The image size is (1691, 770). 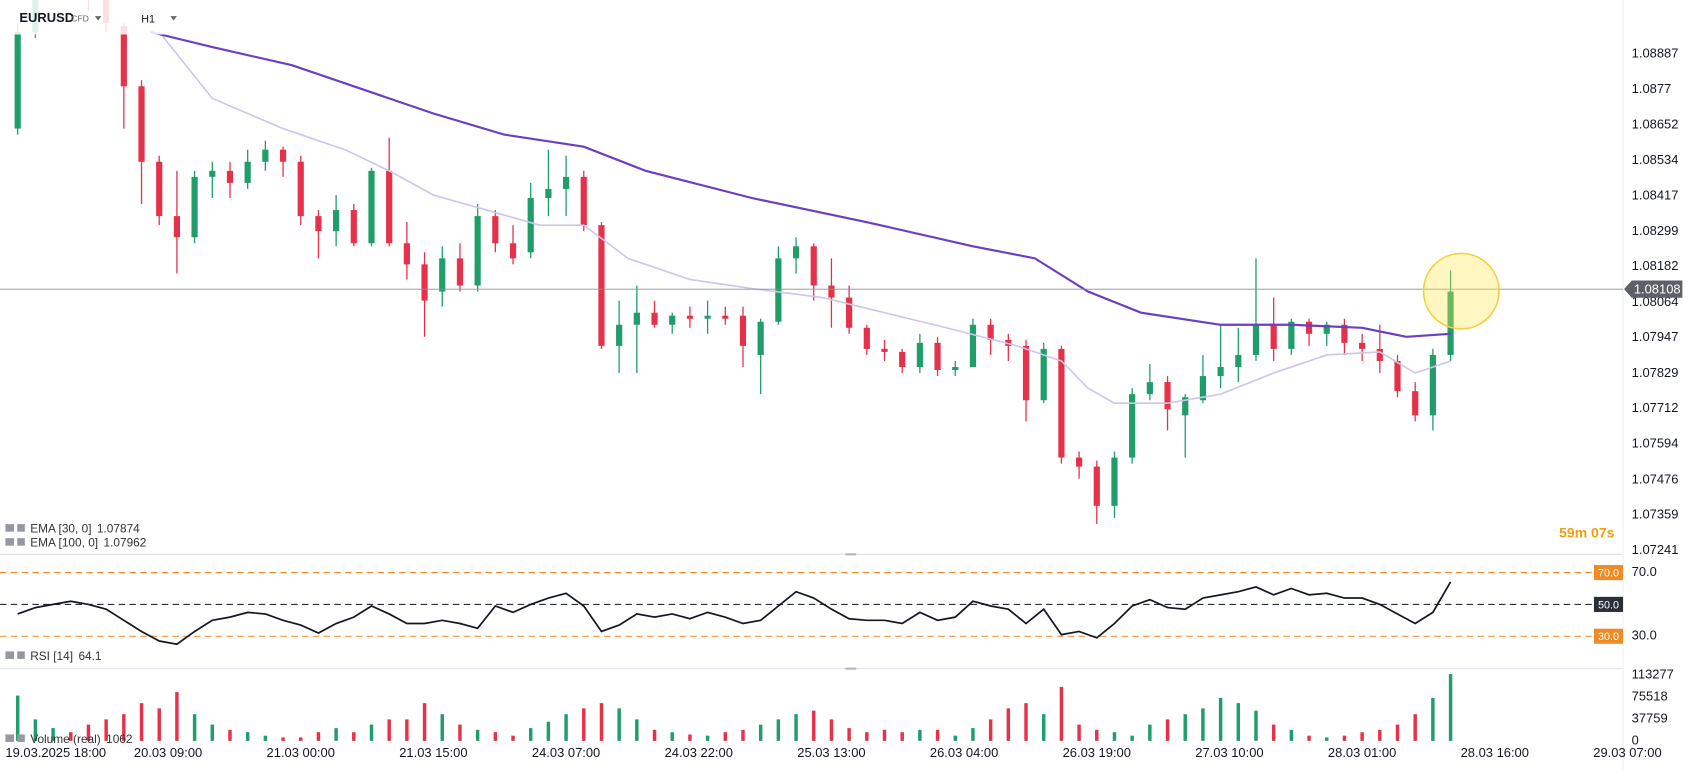 What do you see at coordinates (1097, 752) in the screenshot?
I see `time-tick-label: 26.03 19:00` at bounding box center [1097, 752].